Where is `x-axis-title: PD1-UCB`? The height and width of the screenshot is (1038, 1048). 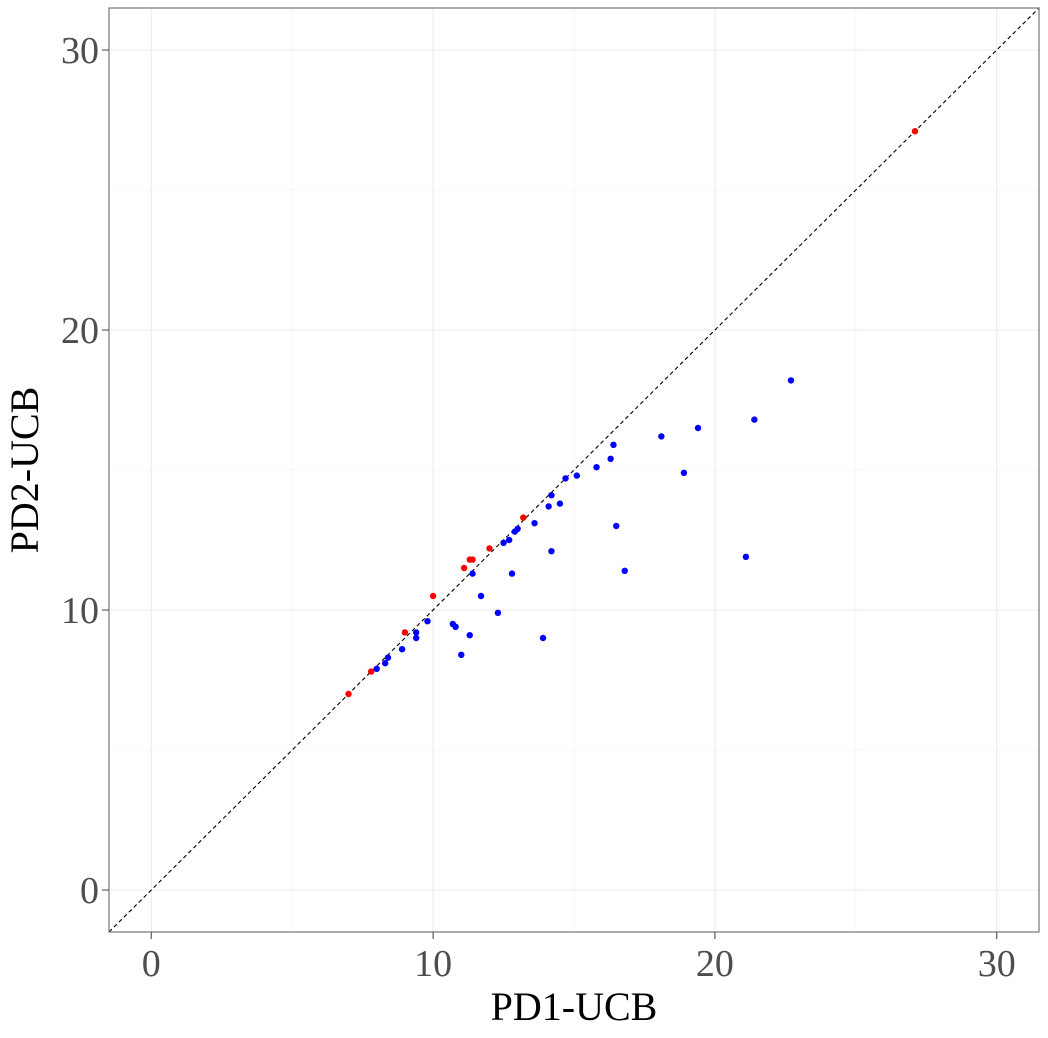 x-axis-title: PD1-UCB is located at coordinates (574, 1006).